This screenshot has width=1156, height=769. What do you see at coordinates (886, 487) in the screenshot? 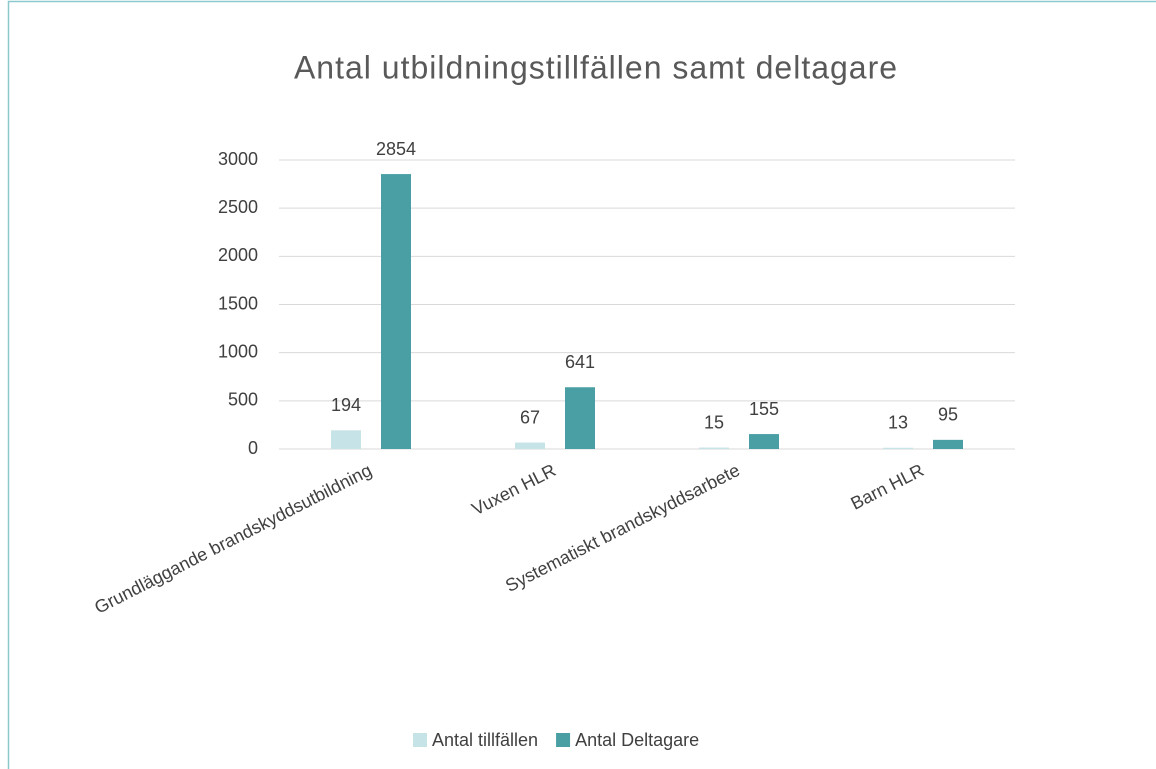
I see `x-tick-label: Barn HLR` at bounding box center [886, 487].